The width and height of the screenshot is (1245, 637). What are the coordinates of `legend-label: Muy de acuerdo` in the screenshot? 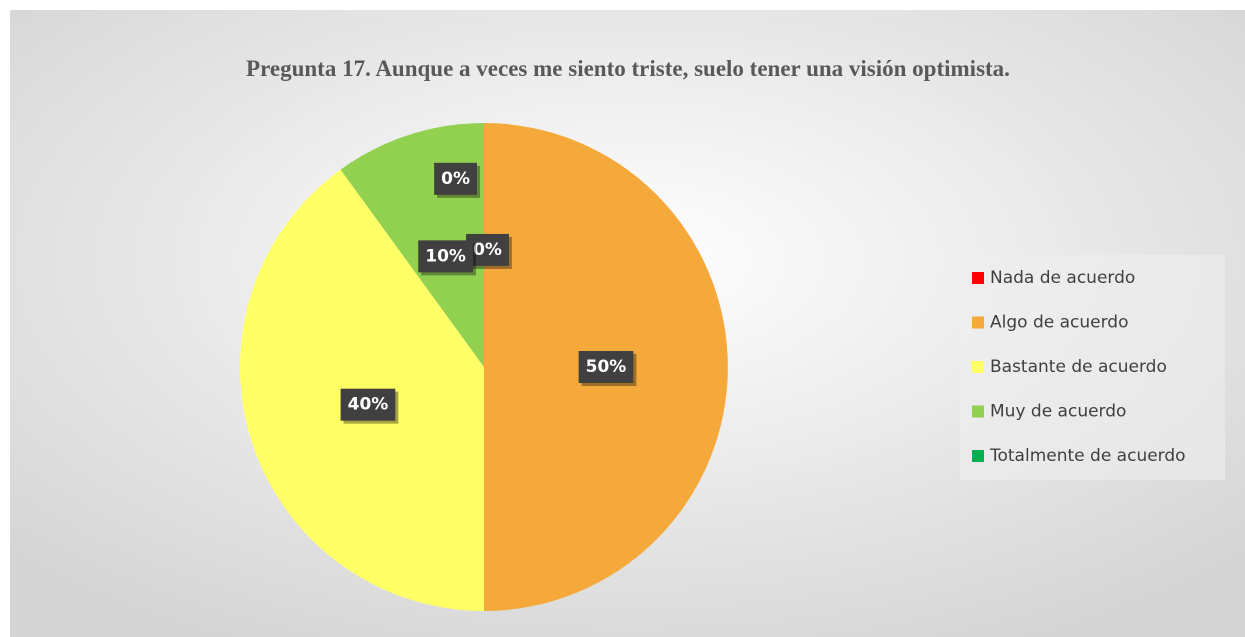 It's located at (1058, 412).